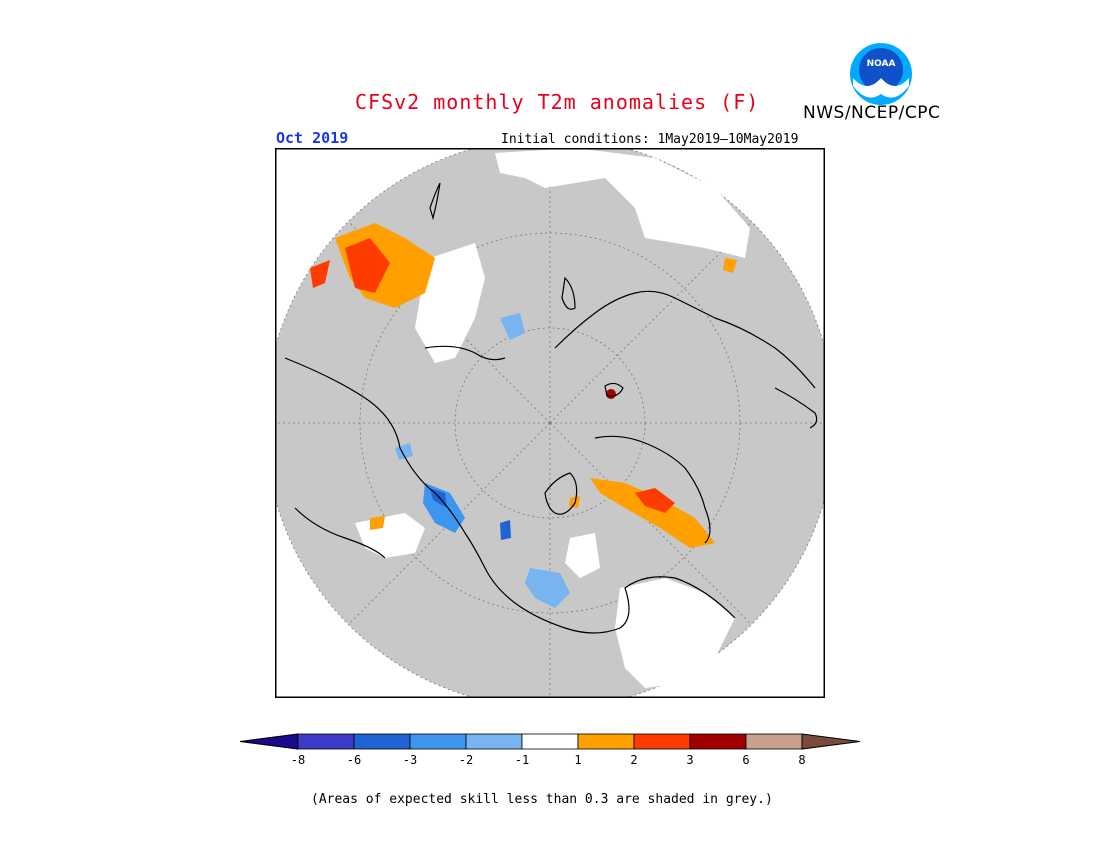 This screenshot has width=1100, height=850. What do you see at coordinates (801, 760) in the screenshot?
I see `colorbar-tick-label: 8` at bounding box center [801, 760].